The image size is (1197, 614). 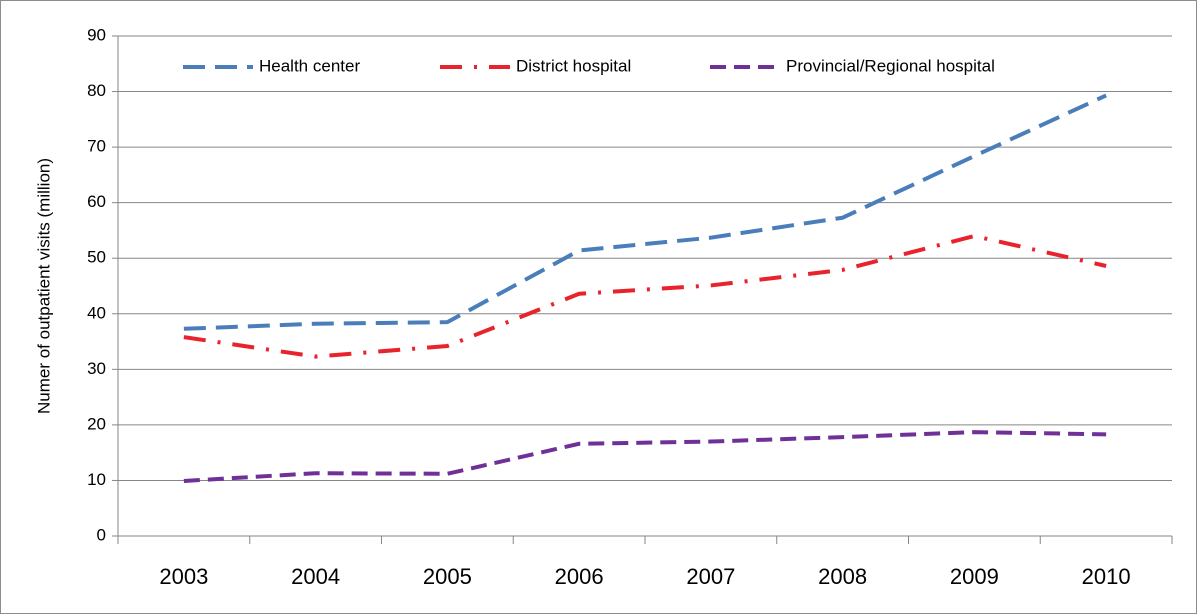 What do you see at coordinates (96, 257) in the screenshot?
I see `y-tick-label: 50` at bounding box center [96, 257].